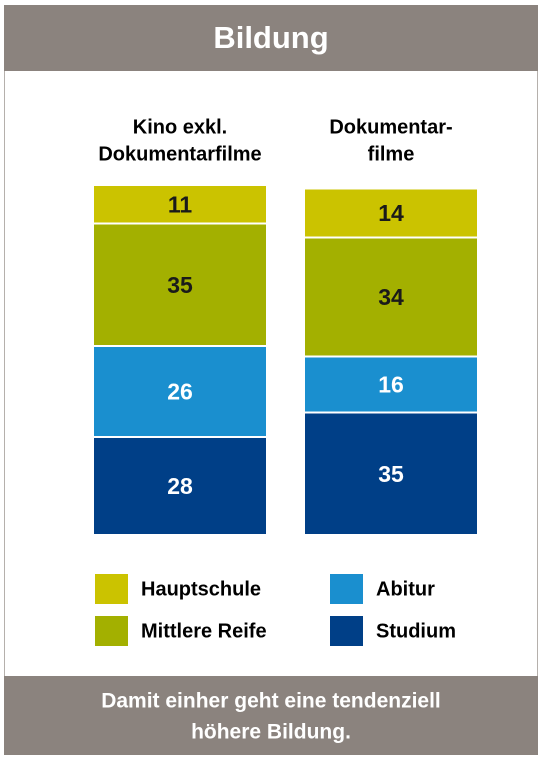 This screenshot has height=760, width=542. I want to click on data-label: 16, so click(391, 385).